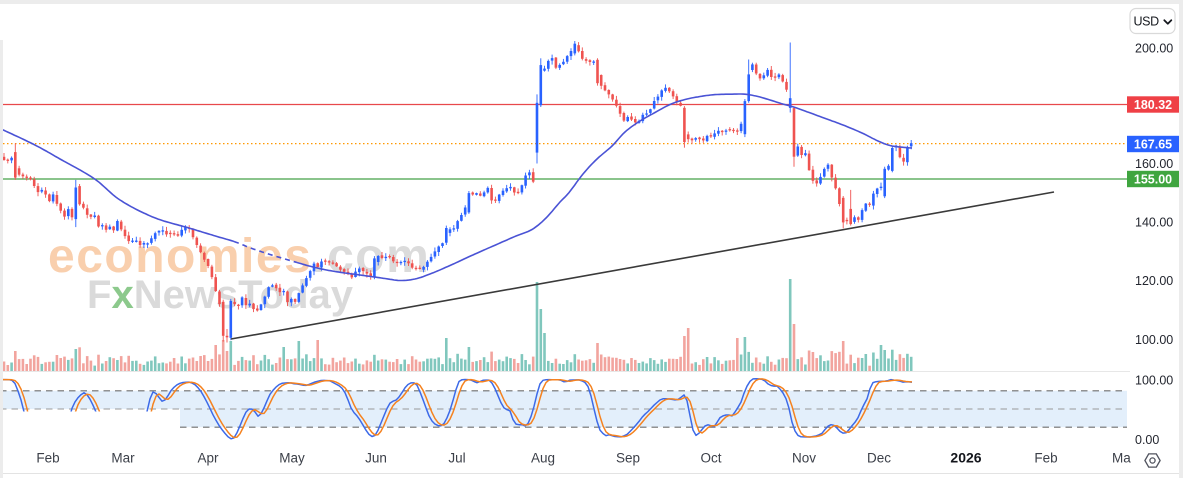 Image resolution: width=1183 pixels, height=483 pixels. Describe the element at coordinates (879, 458) in the screenshot. I see `svg-text: Dec` at that location.